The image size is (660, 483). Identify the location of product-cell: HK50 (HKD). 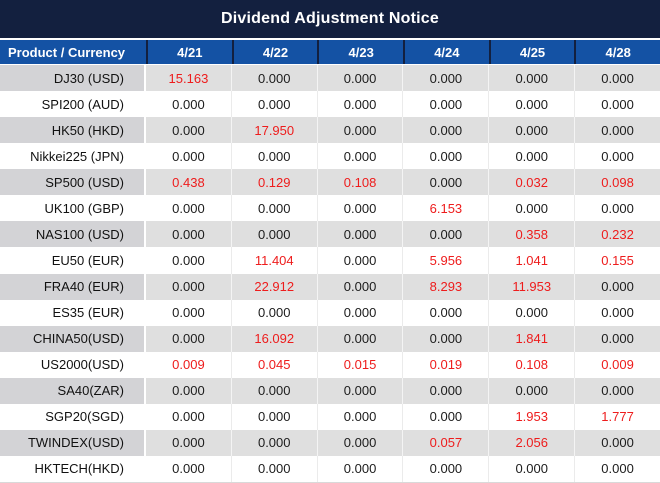
(73, 130).